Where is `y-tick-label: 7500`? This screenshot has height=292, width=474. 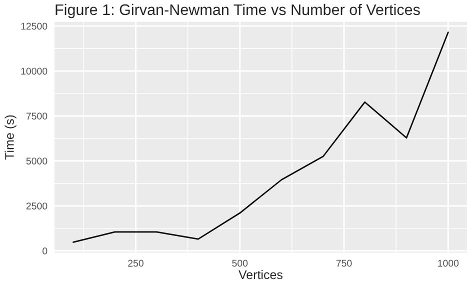 y-tick-label: 7500 is located at coordinates (37, 116).